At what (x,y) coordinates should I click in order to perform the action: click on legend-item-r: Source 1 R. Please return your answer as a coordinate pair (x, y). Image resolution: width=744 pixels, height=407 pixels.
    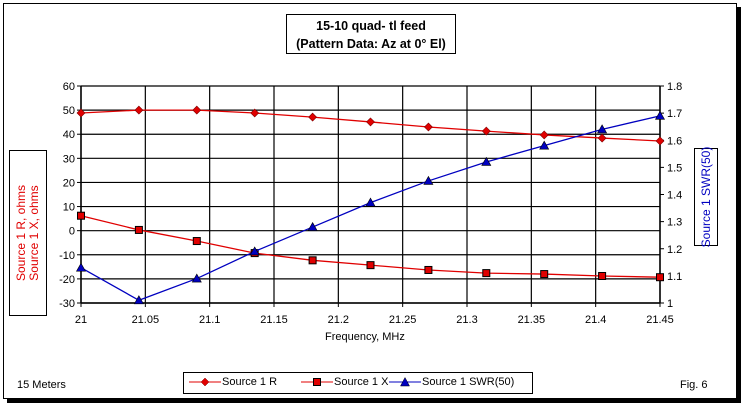
    Looking at the image, I should click on (232, 382).